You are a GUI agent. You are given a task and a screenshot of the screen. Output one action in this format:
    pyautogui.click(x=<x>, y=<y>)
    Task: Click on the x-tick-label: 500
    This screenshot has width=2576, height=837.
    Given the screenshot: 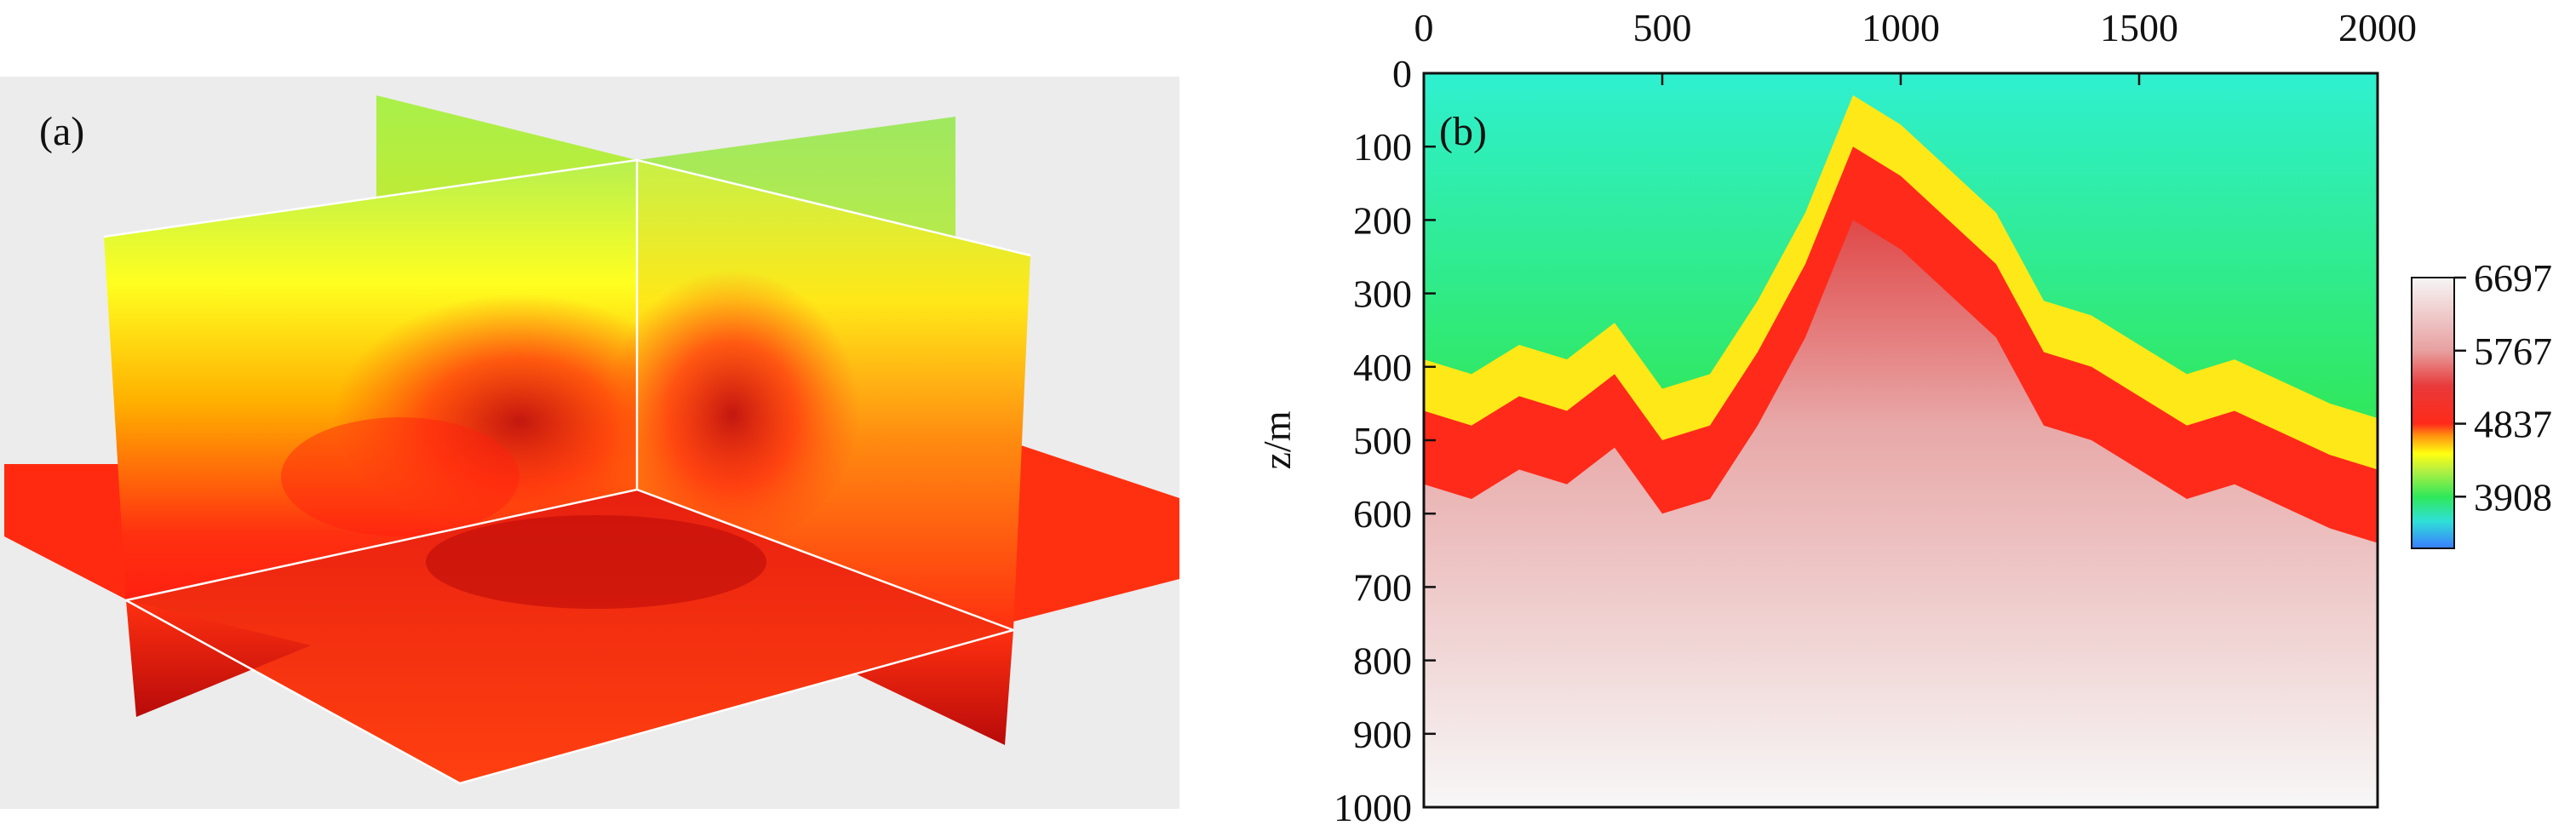 What is the action you would take?
    pyautogui.click(x=1662, y=28)
    